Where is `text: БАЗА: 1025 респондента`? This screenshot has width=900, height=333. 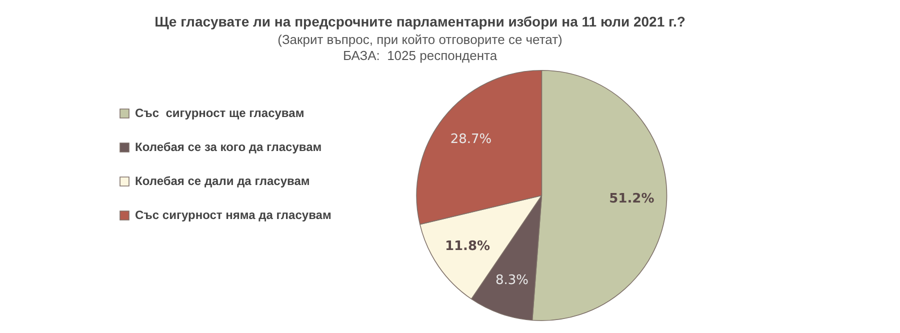
text: БАЗА: 1025 респондента is located at coordinates (420, 55).